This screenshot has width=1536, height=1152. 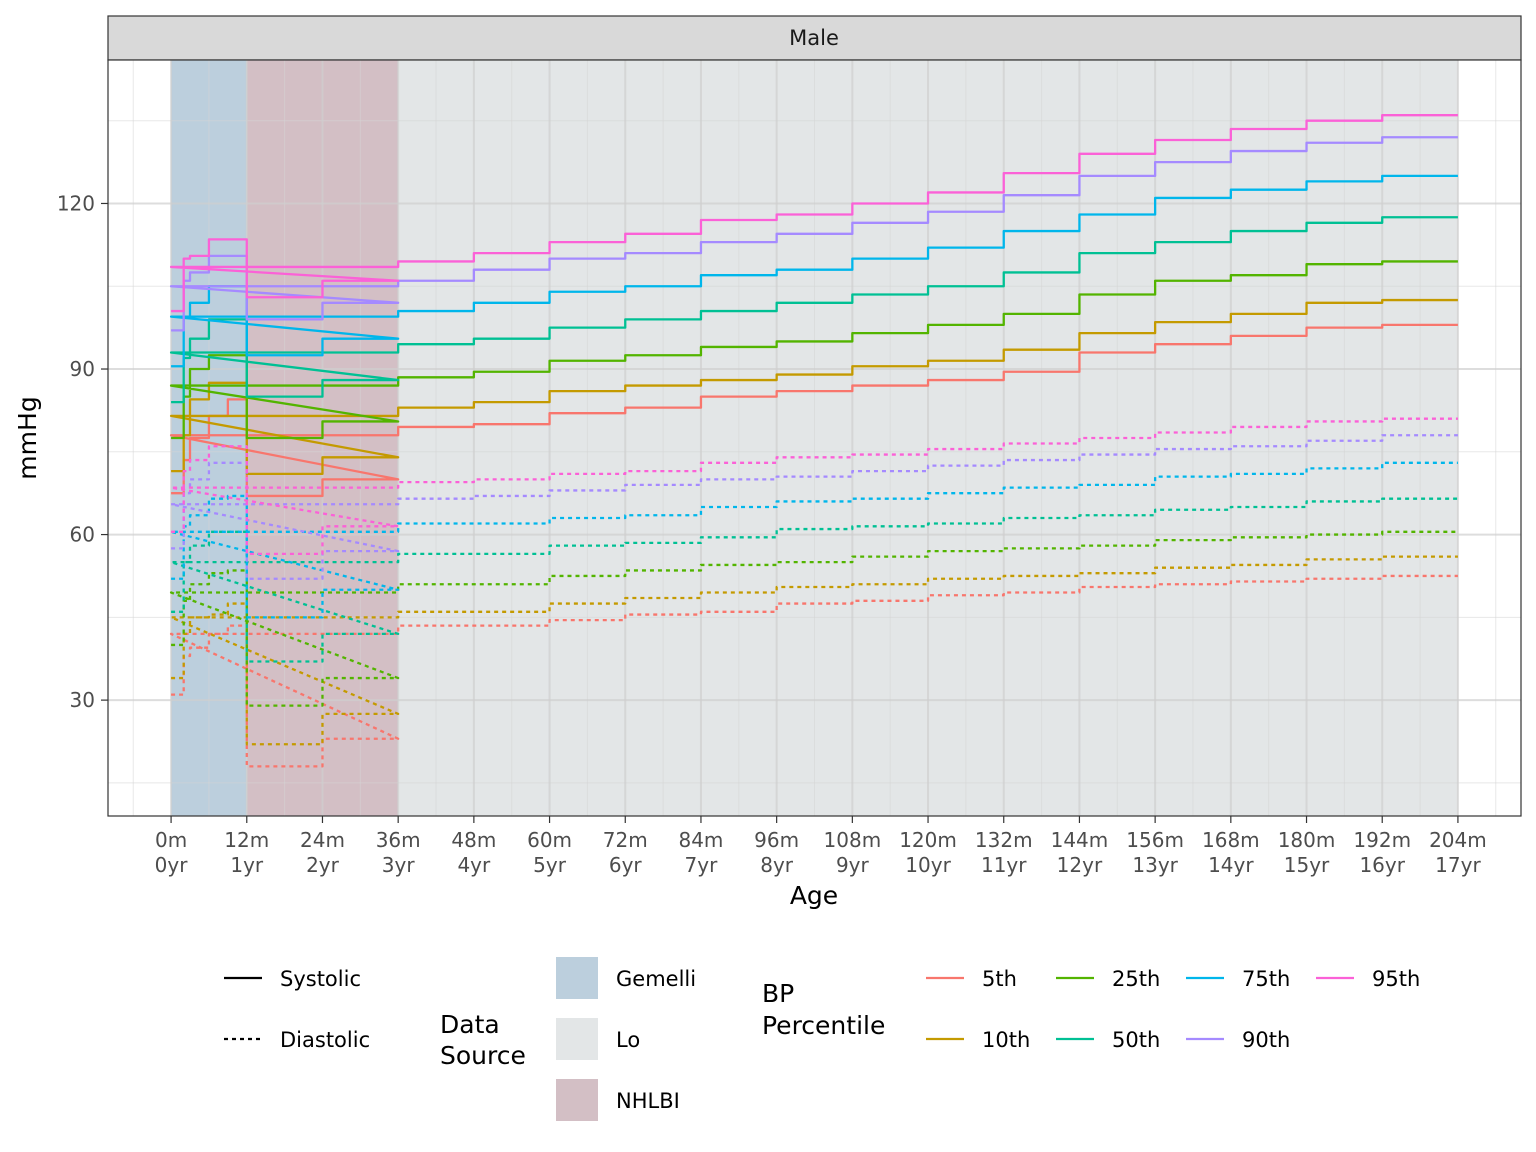 What do you see at coordinates (1266, 979) in the screenshot?
I see `legend-label-75th: 75th` at bounding box center [1266, 979].